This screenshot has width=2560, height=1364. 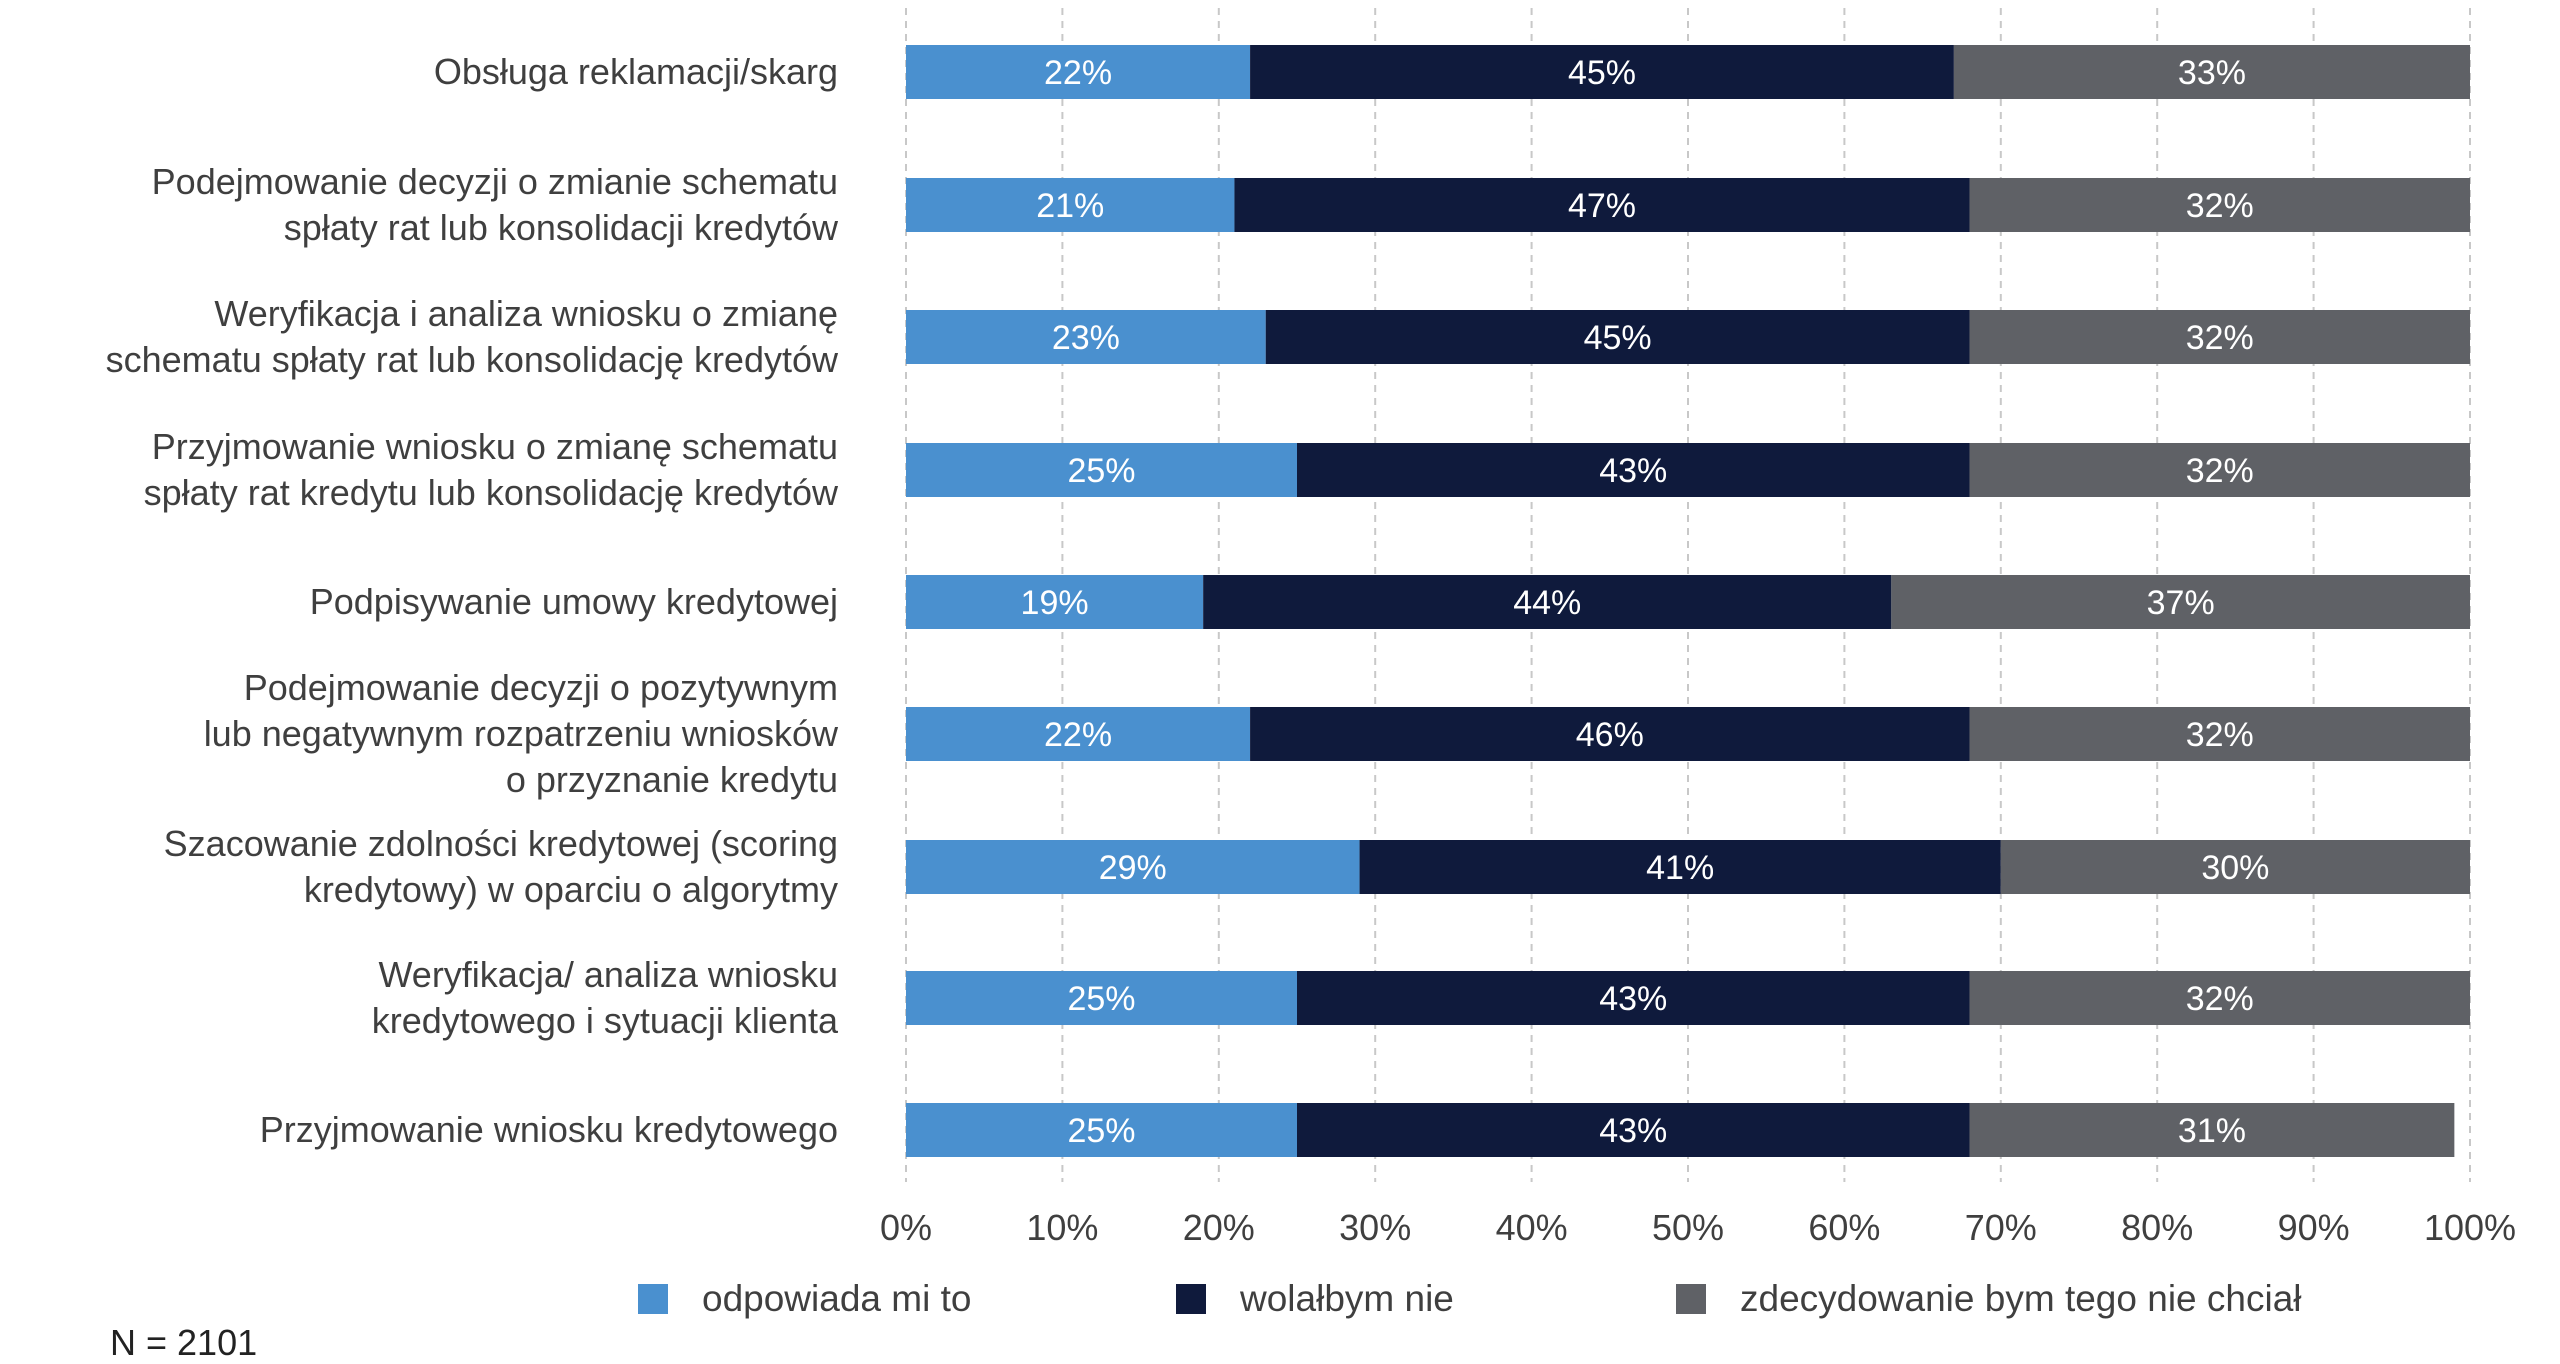 I want to click on data-label-6-0: 29%, so click(x=1133, y=868).